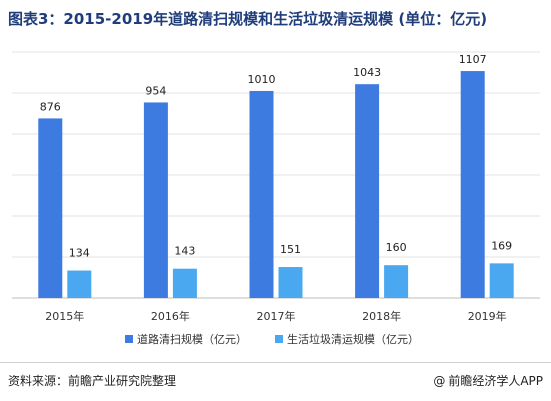 This screenshot has width=551, height=401. I want to click on legend-label: 道路清扫规模（亿元）, so click(192, 339).